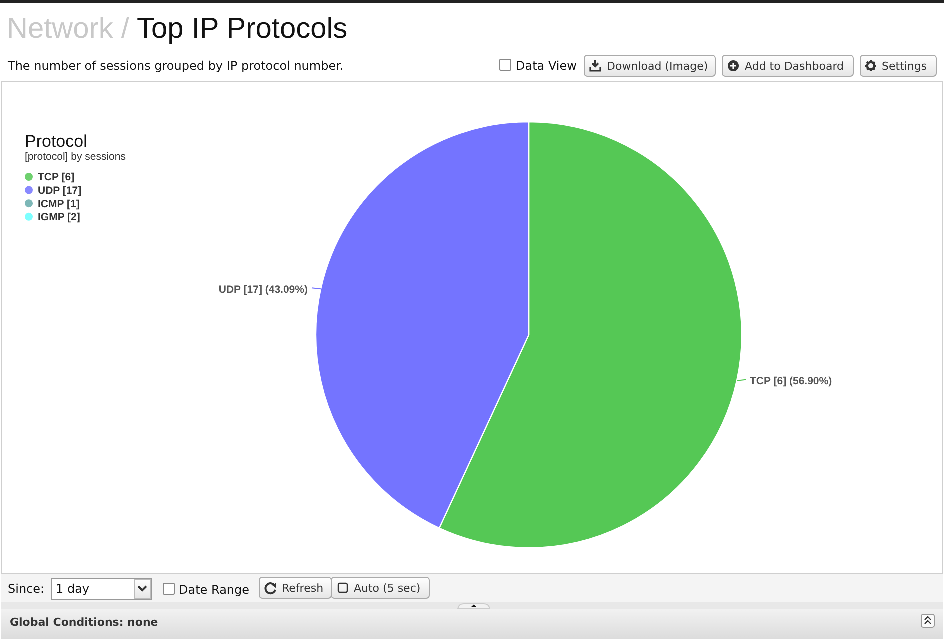 The width and height of the screenshot is (944, 639). What do you see at coordinates (387, 588) in the screenshot?
I see `text: Auto (5 sec)` at bounding box center [387, 588].